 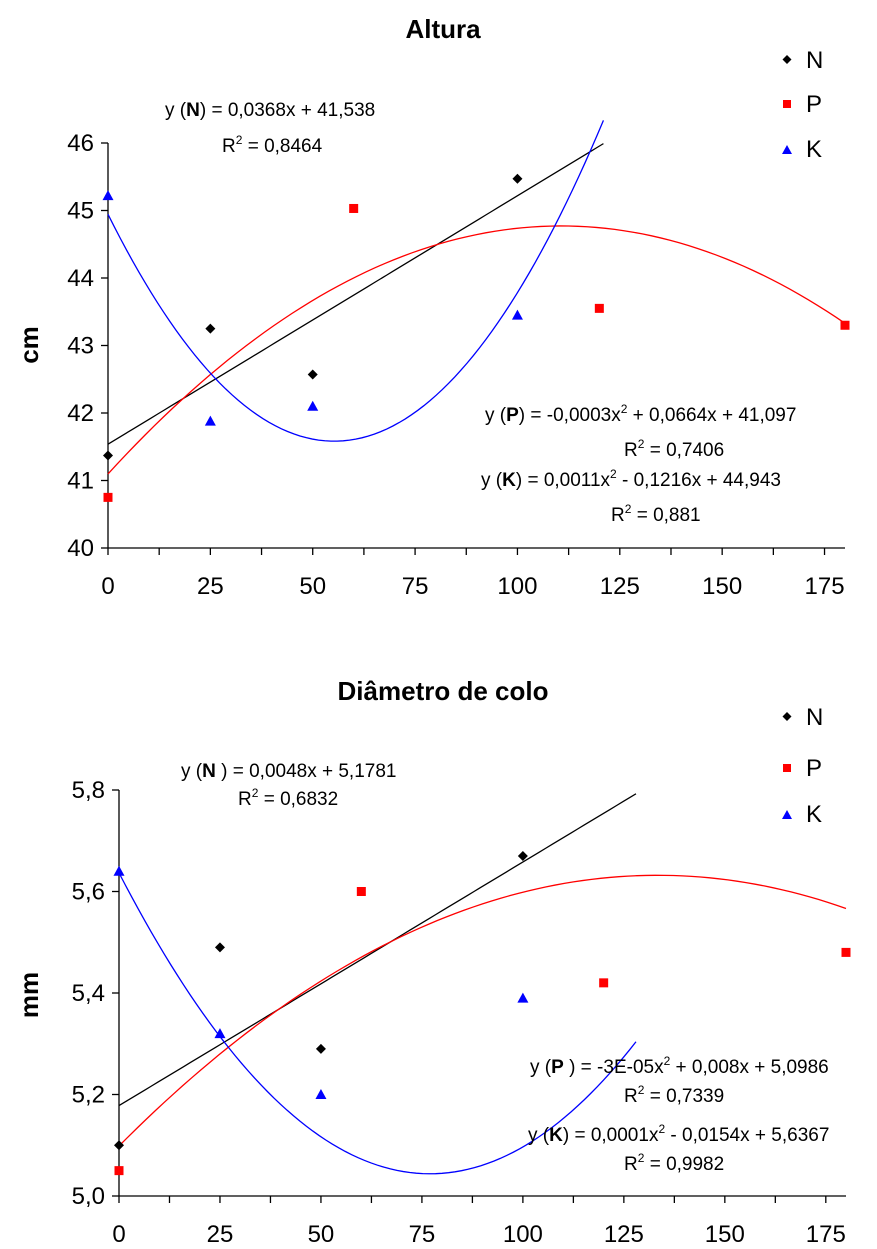 What do you see at coordinates (287, 110) in the screenshot?
I see `equation-n-text: ) = 0,0368x + 41,538` at bounding box center [287, 110].